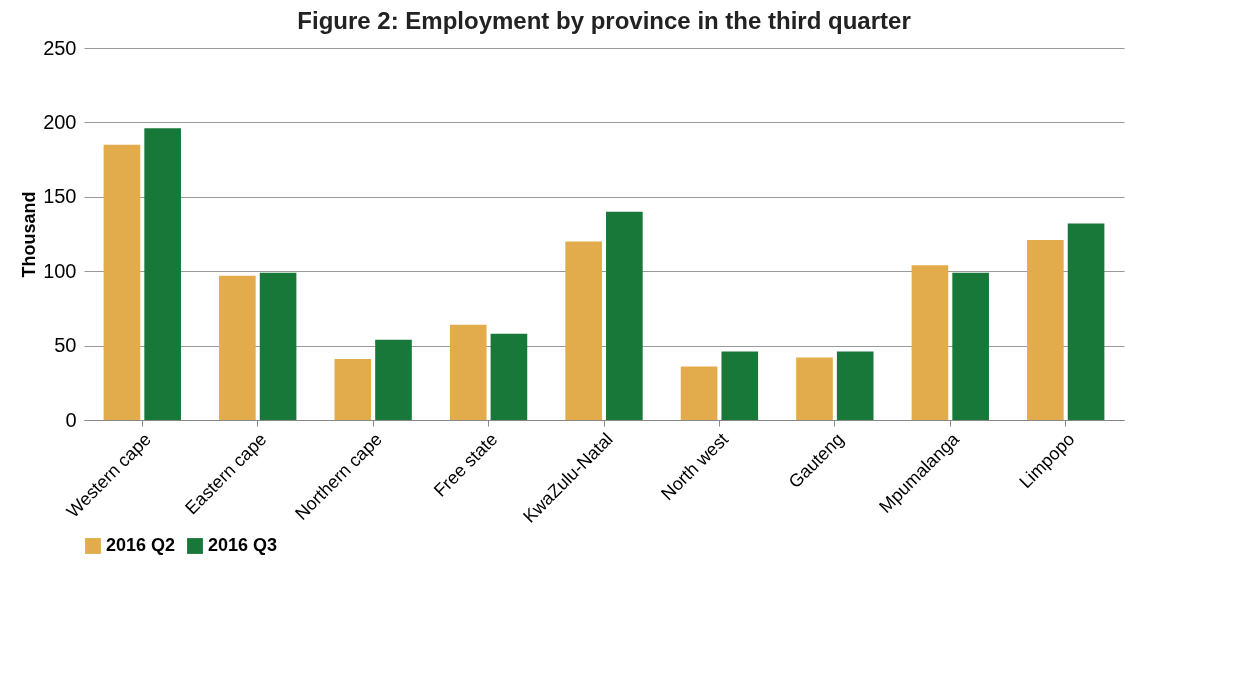 Image resolution: width=1251 pixels, height=697 pixels. What do you see at coordinates (60, 196) in the screenshot?
I see `y-tick-label: 150` at bounding box center [60, 196].